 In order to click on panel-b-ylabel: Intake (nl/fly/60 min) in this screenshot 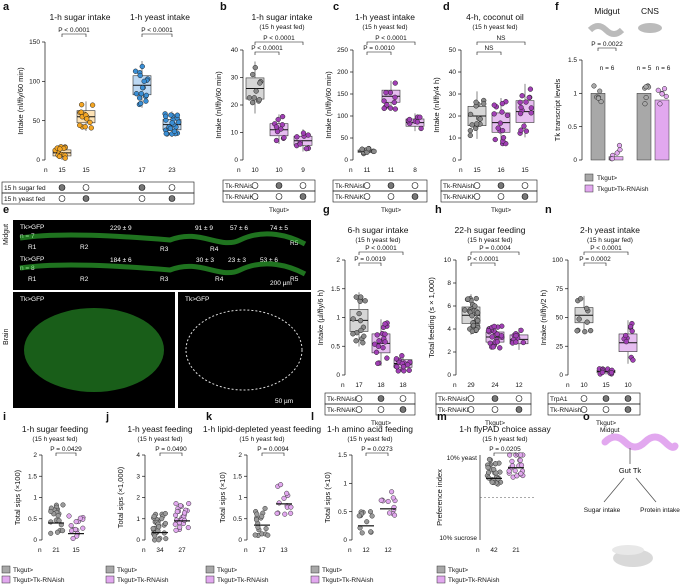, I will do `click(218, 105)`.